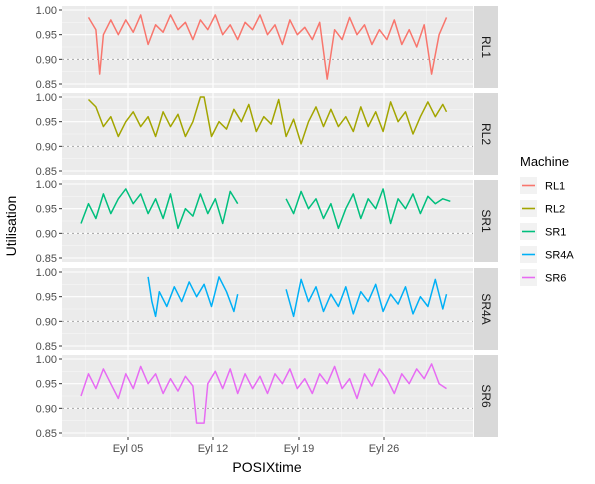  I want to click on x-axis: Eyl 05 Eyl 12 Eyl 19 Eyl 26, so click(256, 446).